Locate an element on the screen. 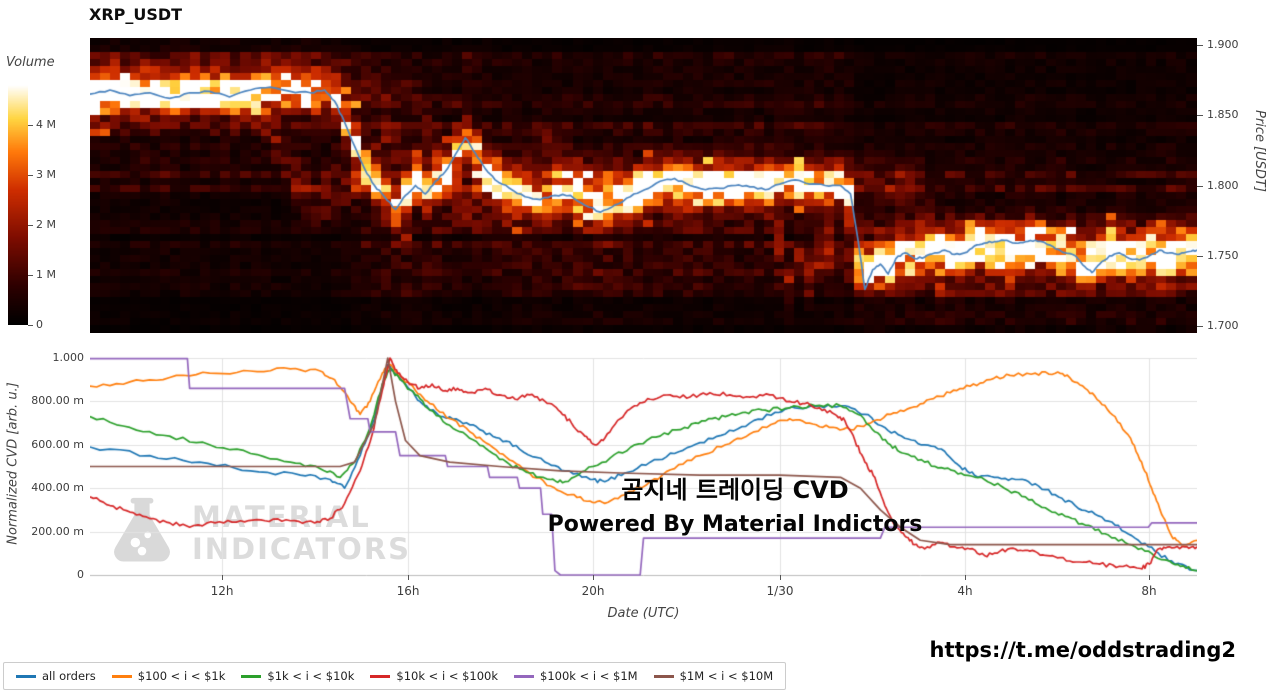 The height and width of the screenshot is (691, 1280). tick-label: 2 M is located at coordinates (46, 224).